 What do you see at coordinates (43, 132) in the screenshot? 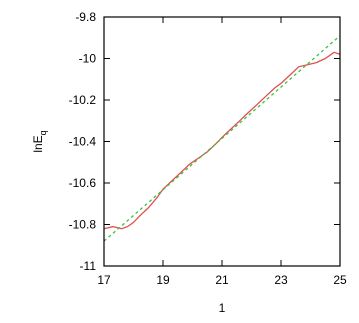
I see `y-axis-label-subscript: q` at bounding box center [43, 132].